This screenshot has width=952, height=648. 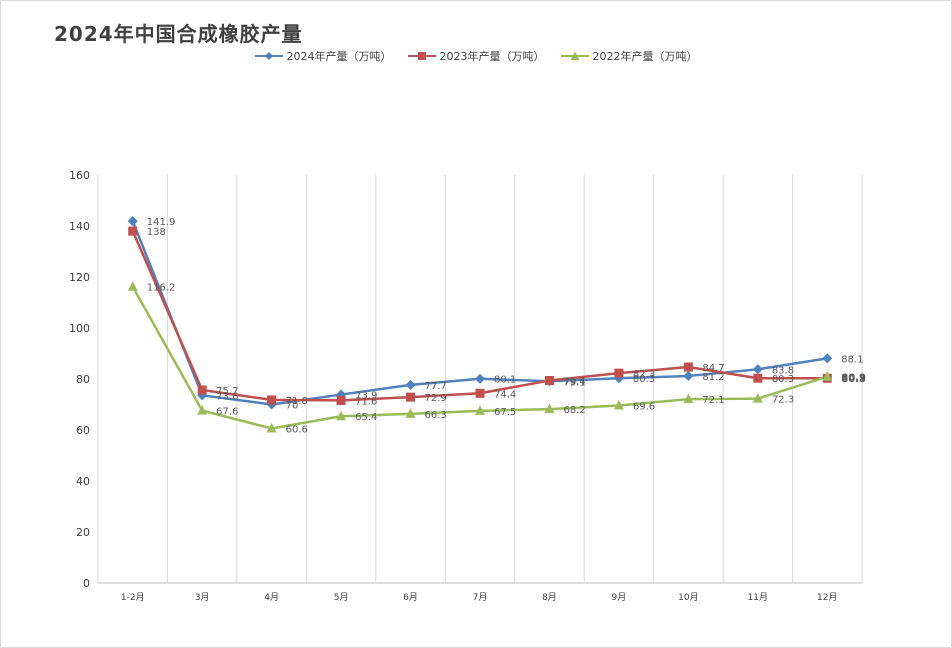 What do you see at coordinates (366, 401) in the screenshot?
I see `data-label-2023: 71.6` at bounding box center [366, 401].